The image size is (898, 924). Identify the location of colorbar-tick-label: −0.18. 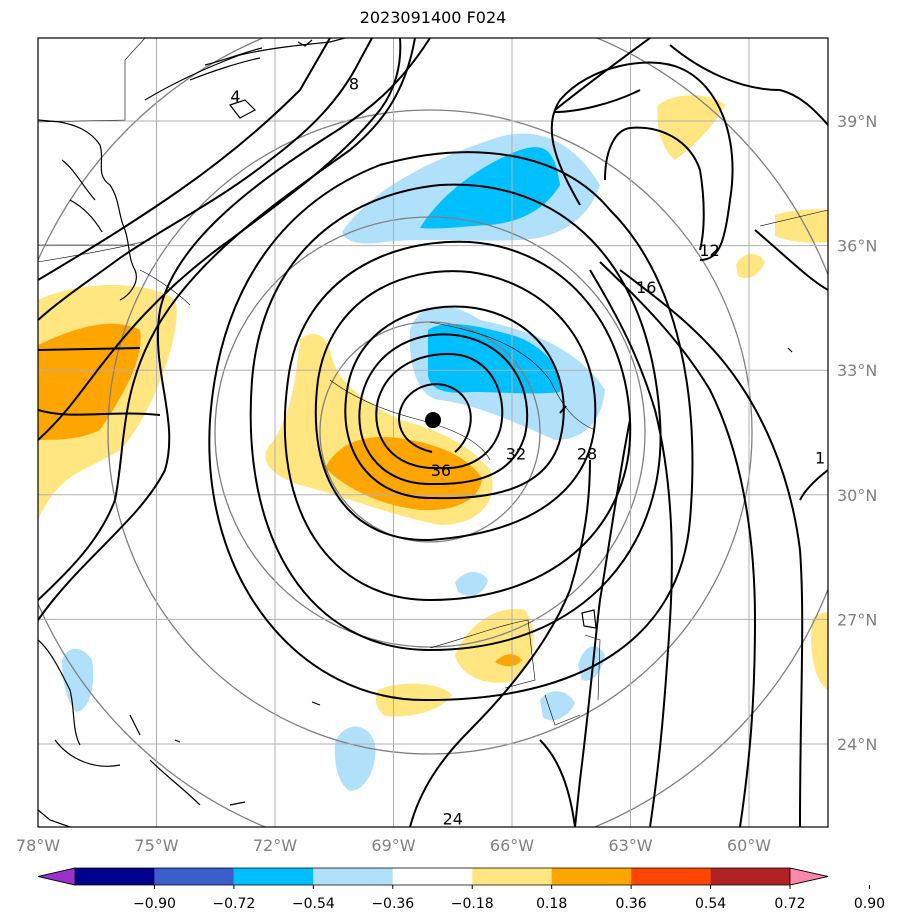
(472, 904).